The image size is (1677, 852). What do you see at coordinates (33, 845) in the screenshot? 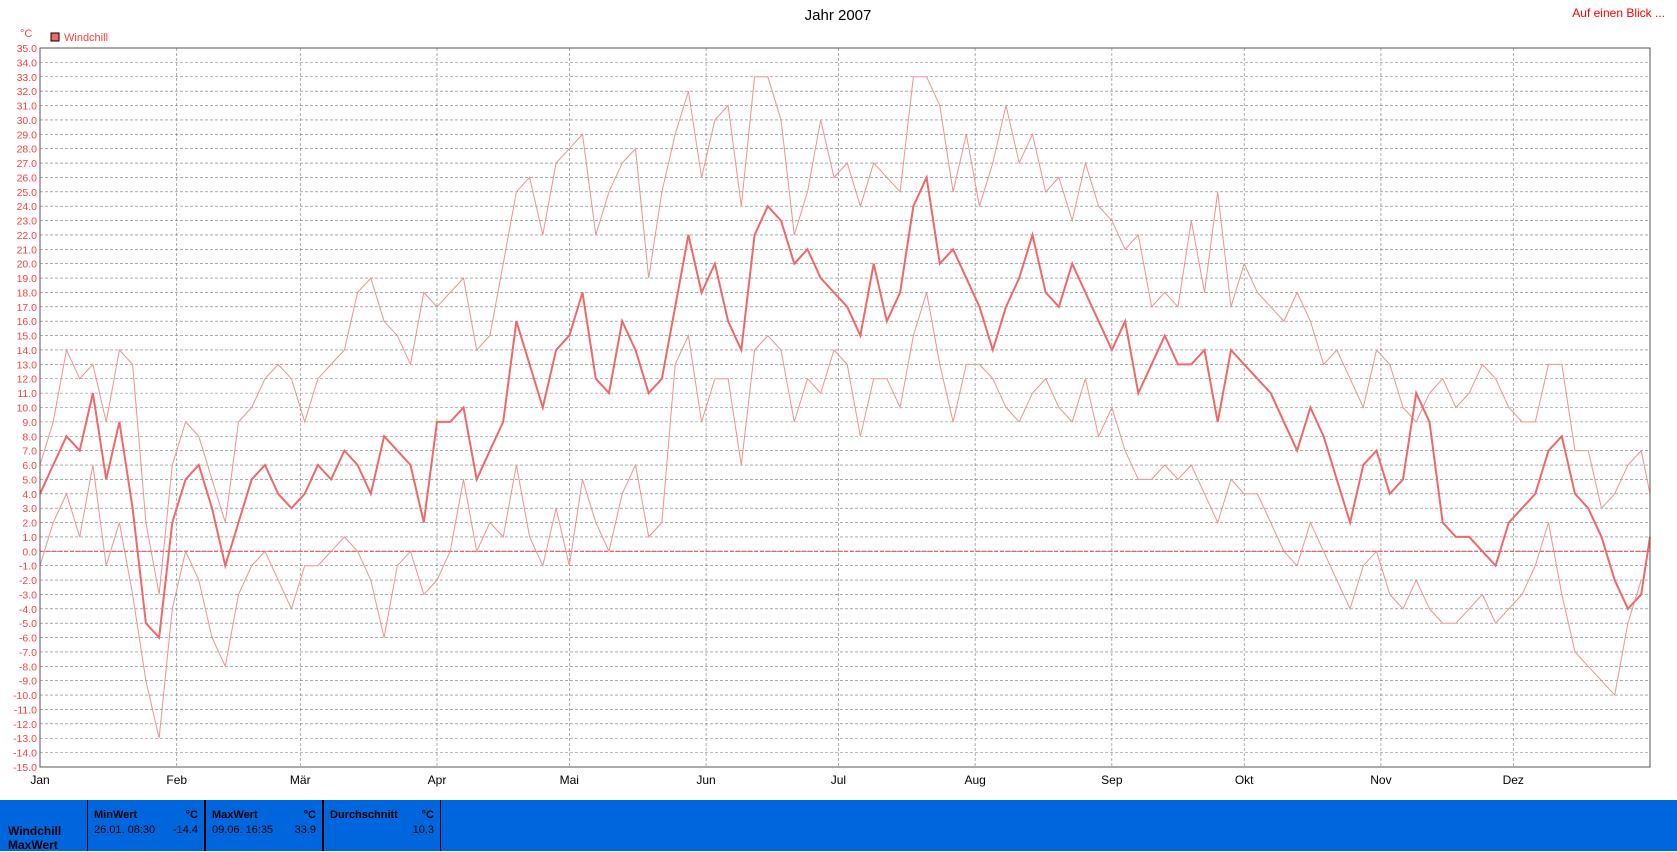
I see `stats-row-label-maxwert: MaxWert` at bounding box center [33, 845].